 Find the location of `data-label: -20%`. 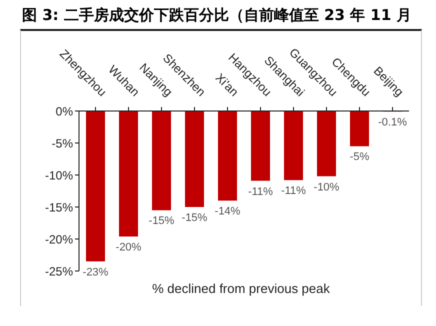

data-label: -20% is located at coordinates (129, 247).